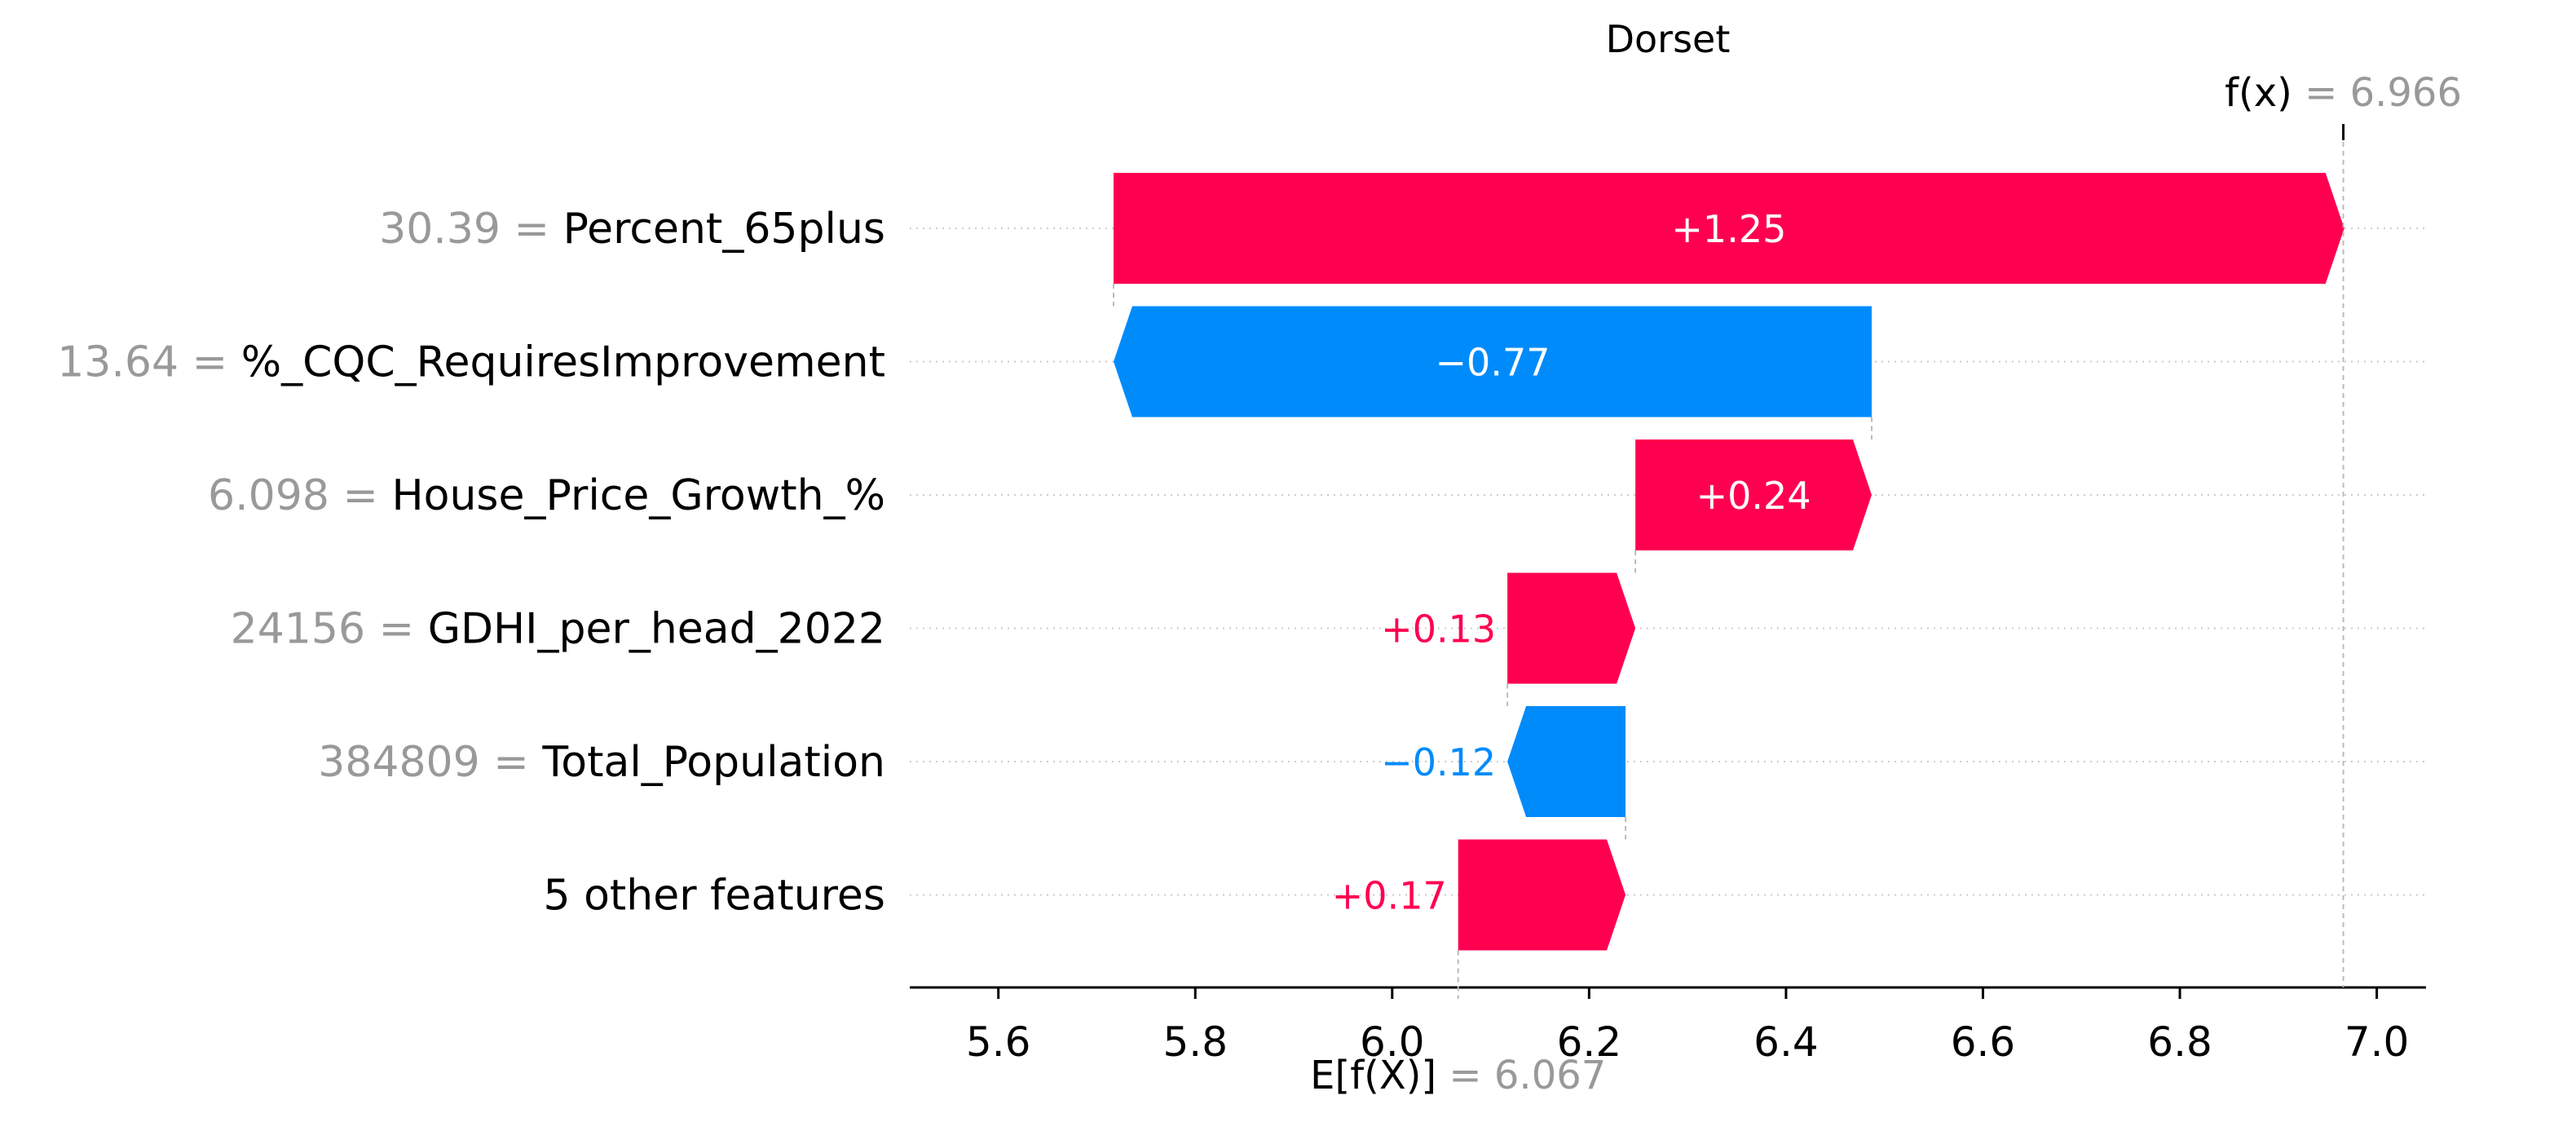 The width and height of the screenshot is (2576, 1122). What do you see at coordinates (1438, 629) in the screenshot?
I see `bar-label-4: +0.13` at bounding box center [1438, 629].